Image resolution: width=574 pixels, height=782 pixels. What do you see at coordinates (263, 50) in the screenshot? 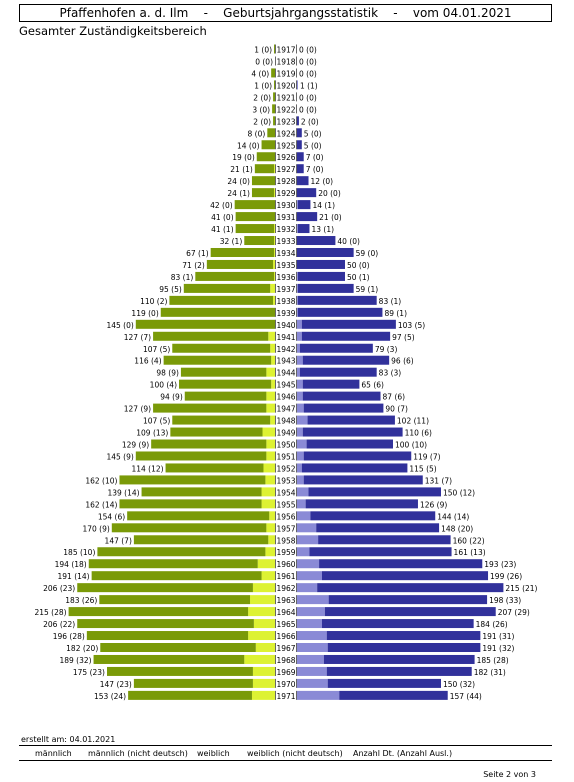
I see `label-male-count: 1 (0)` at bounding box center [263, 50].